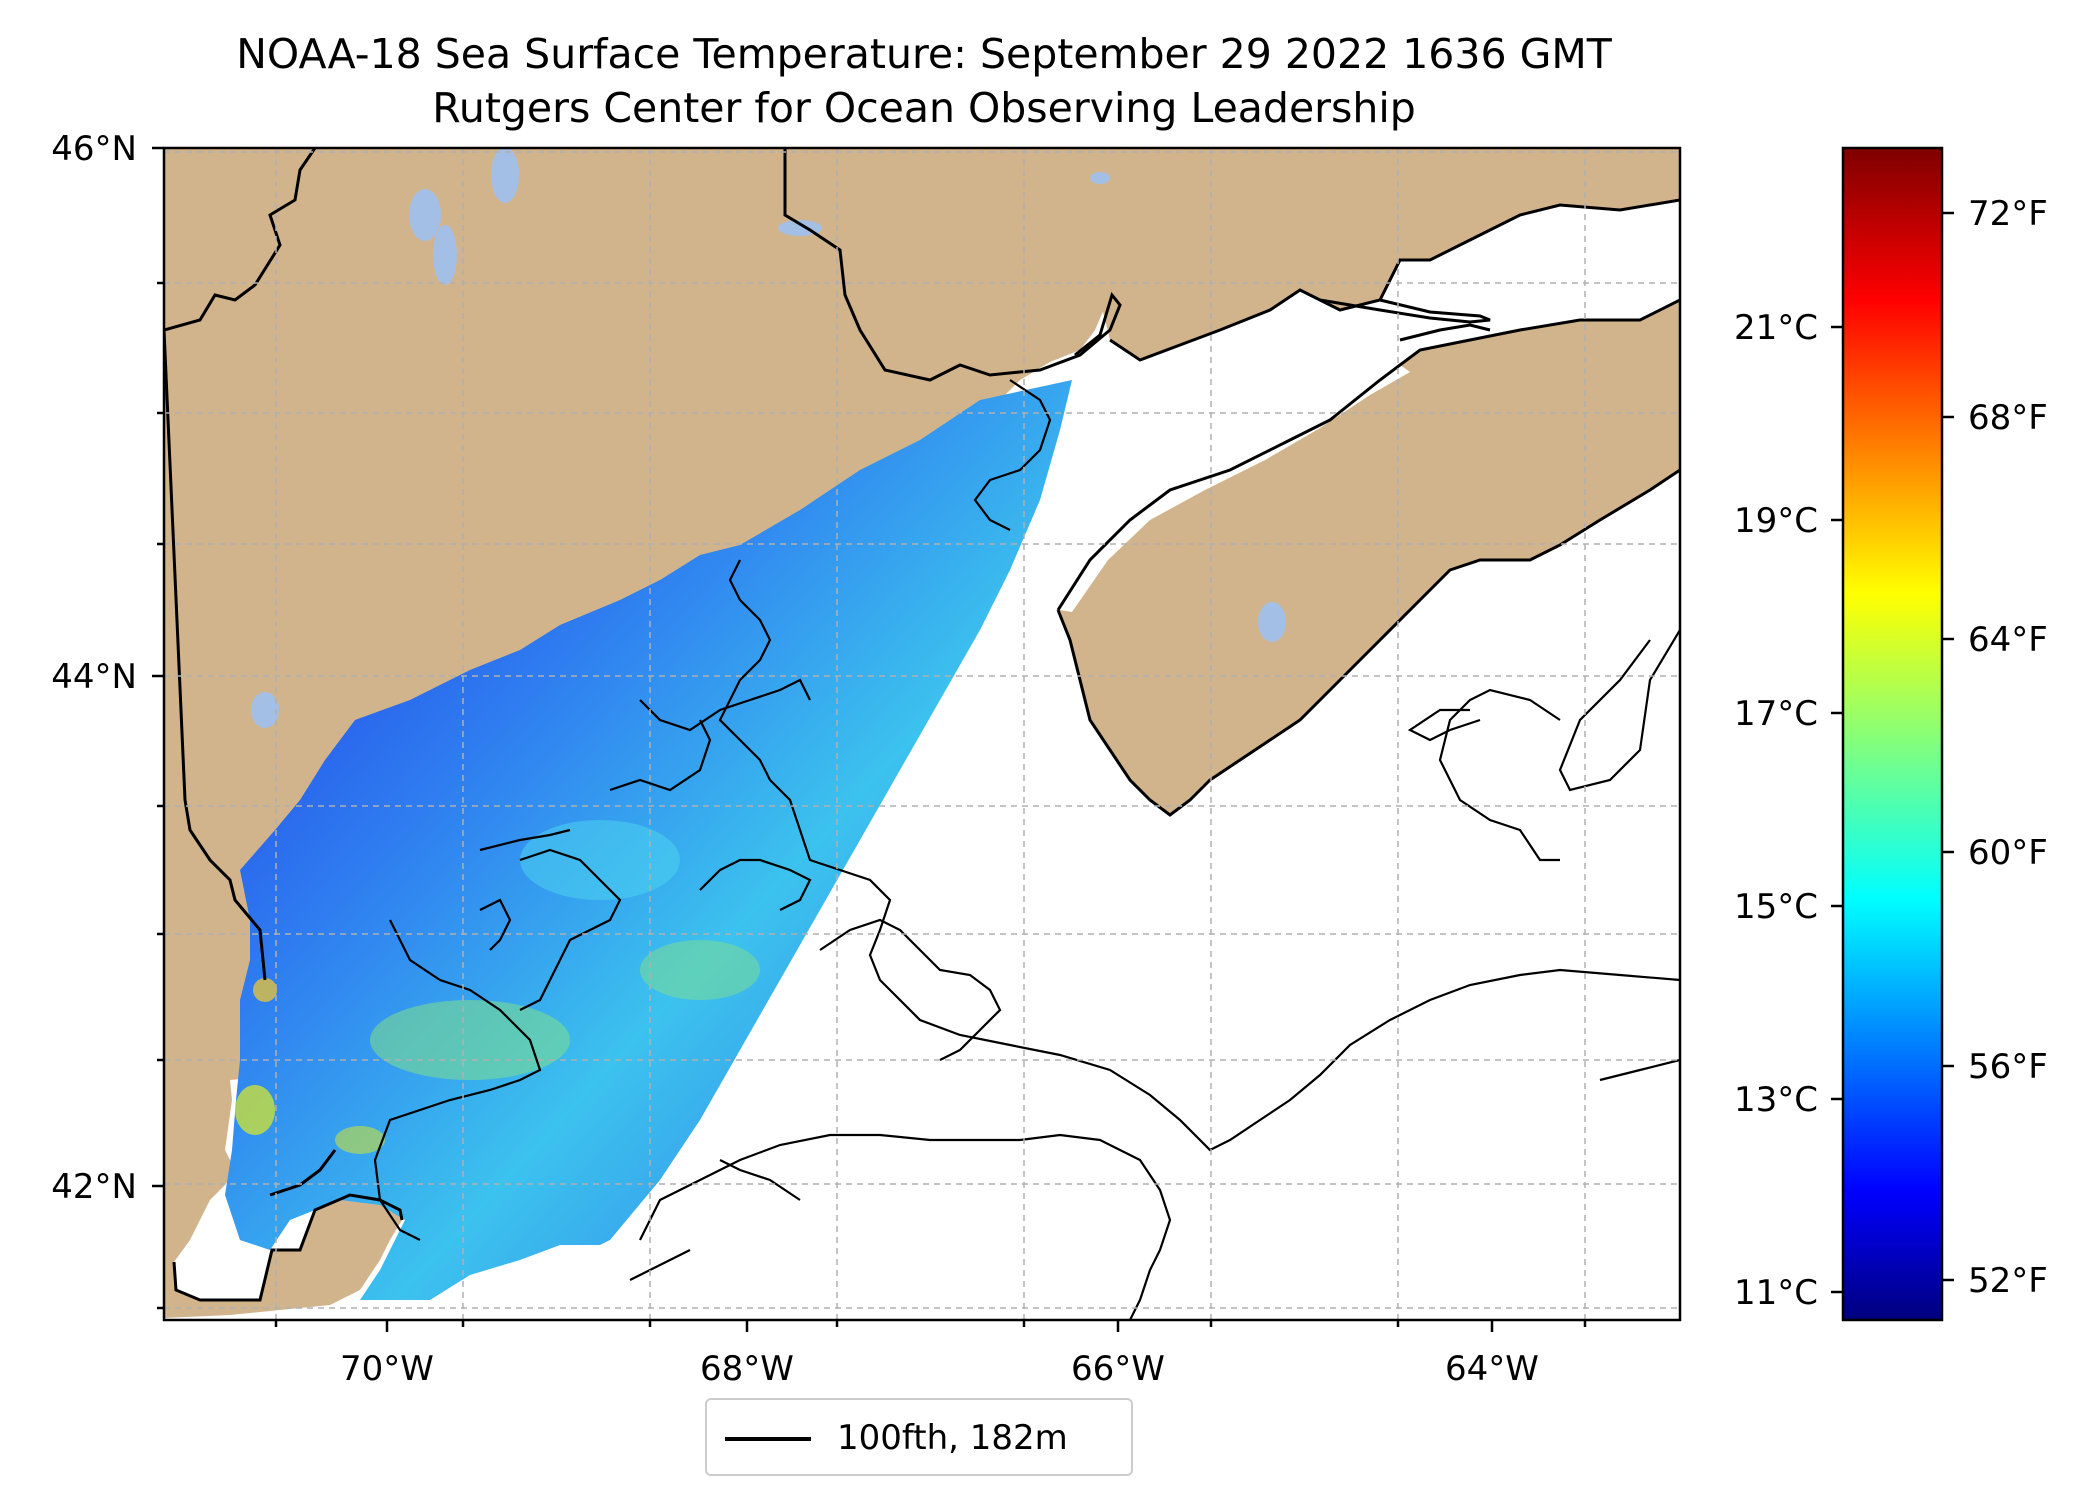 The height and width of the screenshot is (1503, 2096). Describe the element at coordinates (930, 1326) in the screenshot. I see `lon-ticks` at that location.